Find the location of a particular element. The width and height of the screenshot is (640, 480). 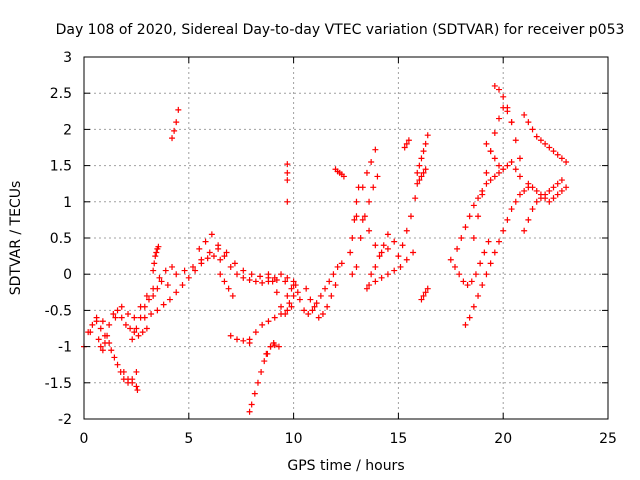

y-tick-label: 1.5 is located at coordinates (61, 167).